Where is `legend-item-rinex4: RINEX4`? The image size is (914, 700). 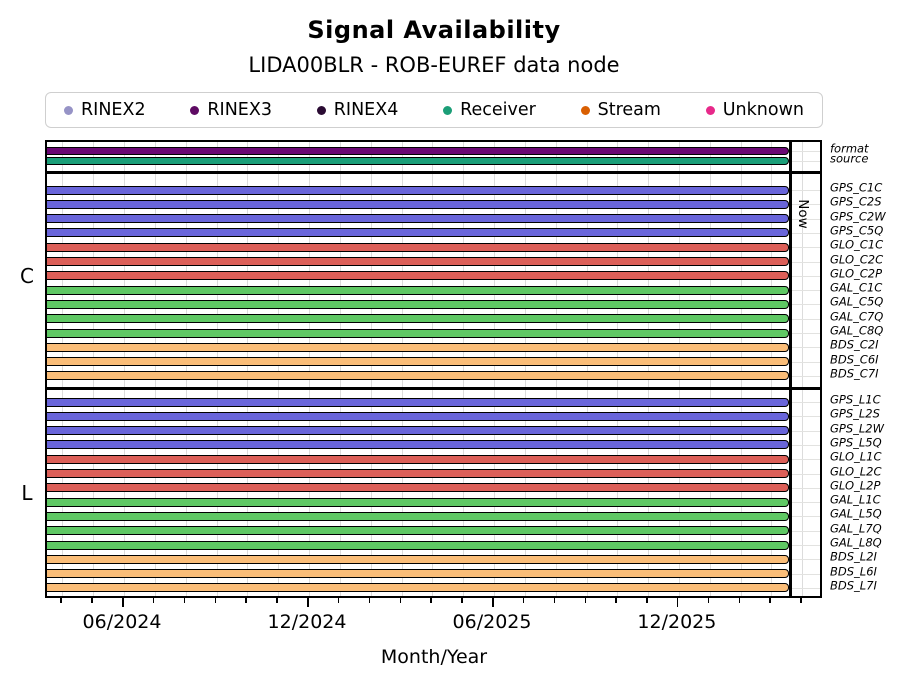
legend-item-rinex4: RINEX4 is located at coordinates (357, 110).